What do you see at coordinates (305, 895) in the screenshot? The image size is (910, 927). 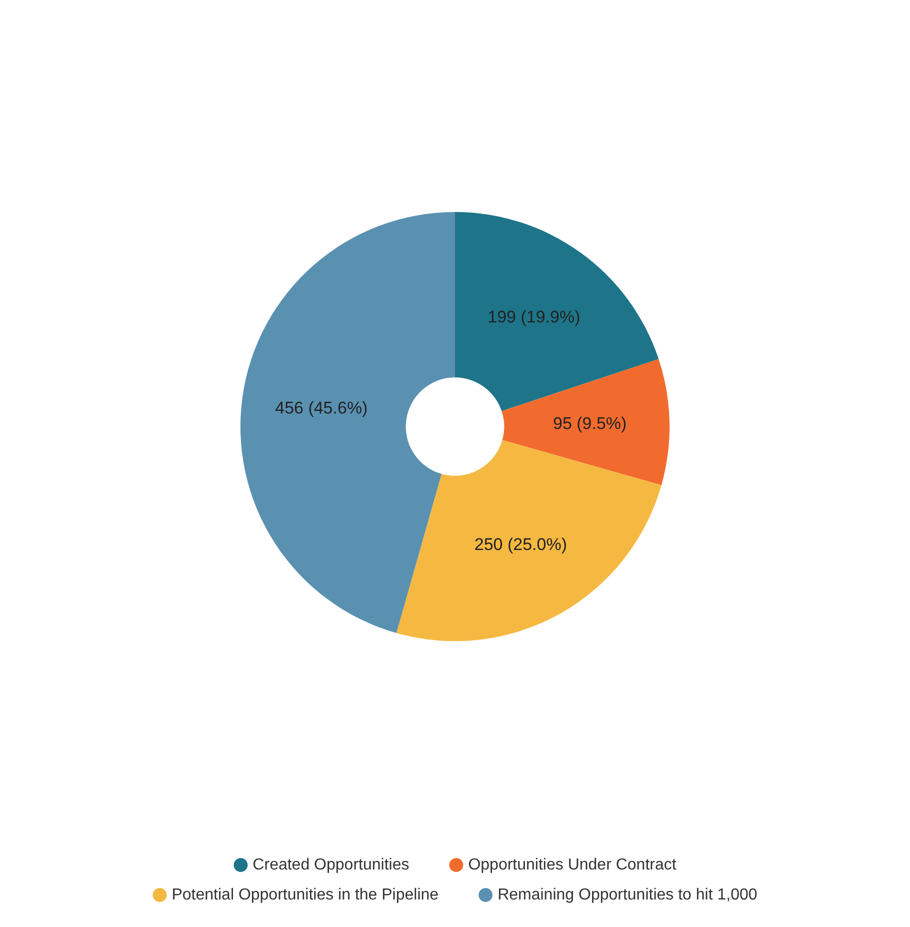 I see `legend-label: Potential Opportunities in the Pipeline` at bounding box center [305, 895].